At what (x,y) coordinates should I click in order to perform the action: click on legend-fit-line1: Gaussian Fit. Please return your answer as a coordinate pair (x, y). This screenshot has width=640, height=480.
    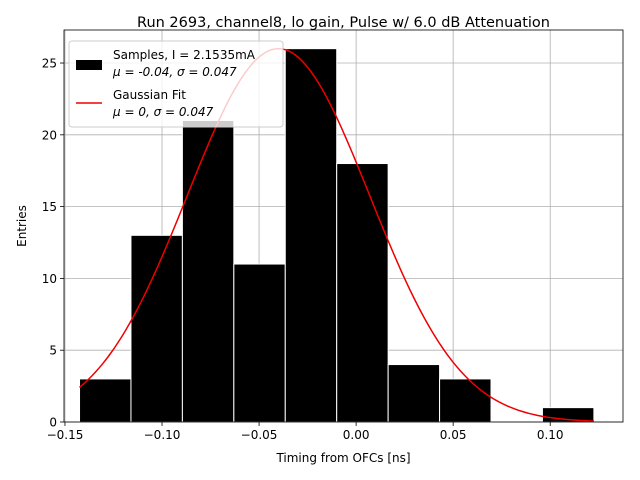
    Looking at the image, I should click on (149, 95).